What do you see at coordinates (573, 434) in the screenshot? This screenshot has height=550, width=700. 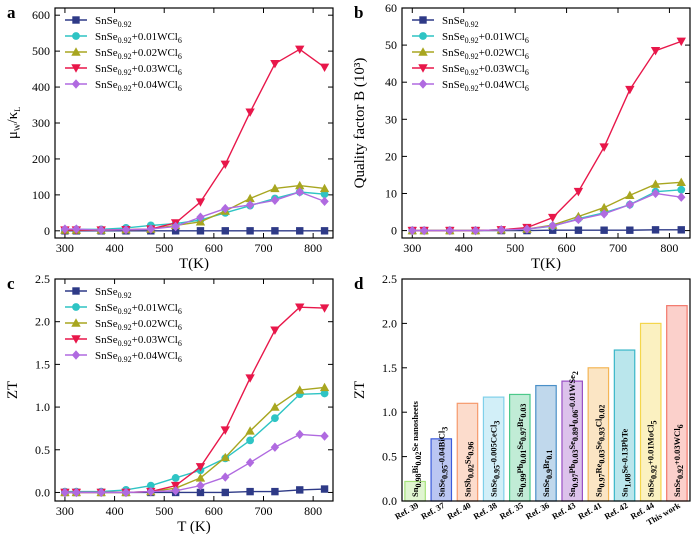 I see `bar-label: Sn0.97Pb0.03Se0.89I0.06-0.01WSe2` at bounding box center [573, 434].